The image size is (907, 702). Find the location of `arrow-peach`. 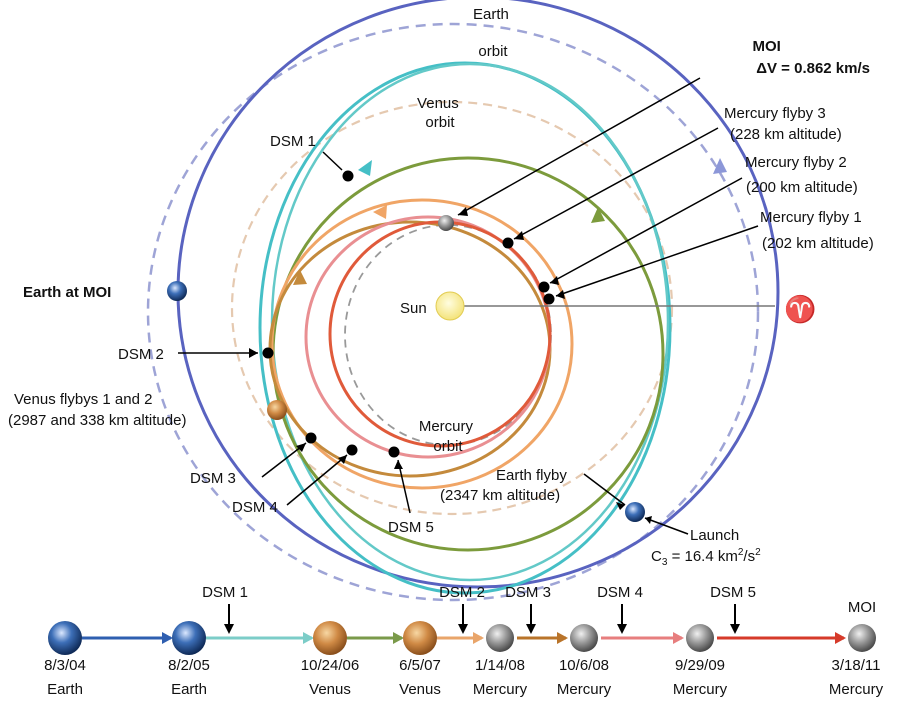

arrow-peach is located at coordinates (380, 212).